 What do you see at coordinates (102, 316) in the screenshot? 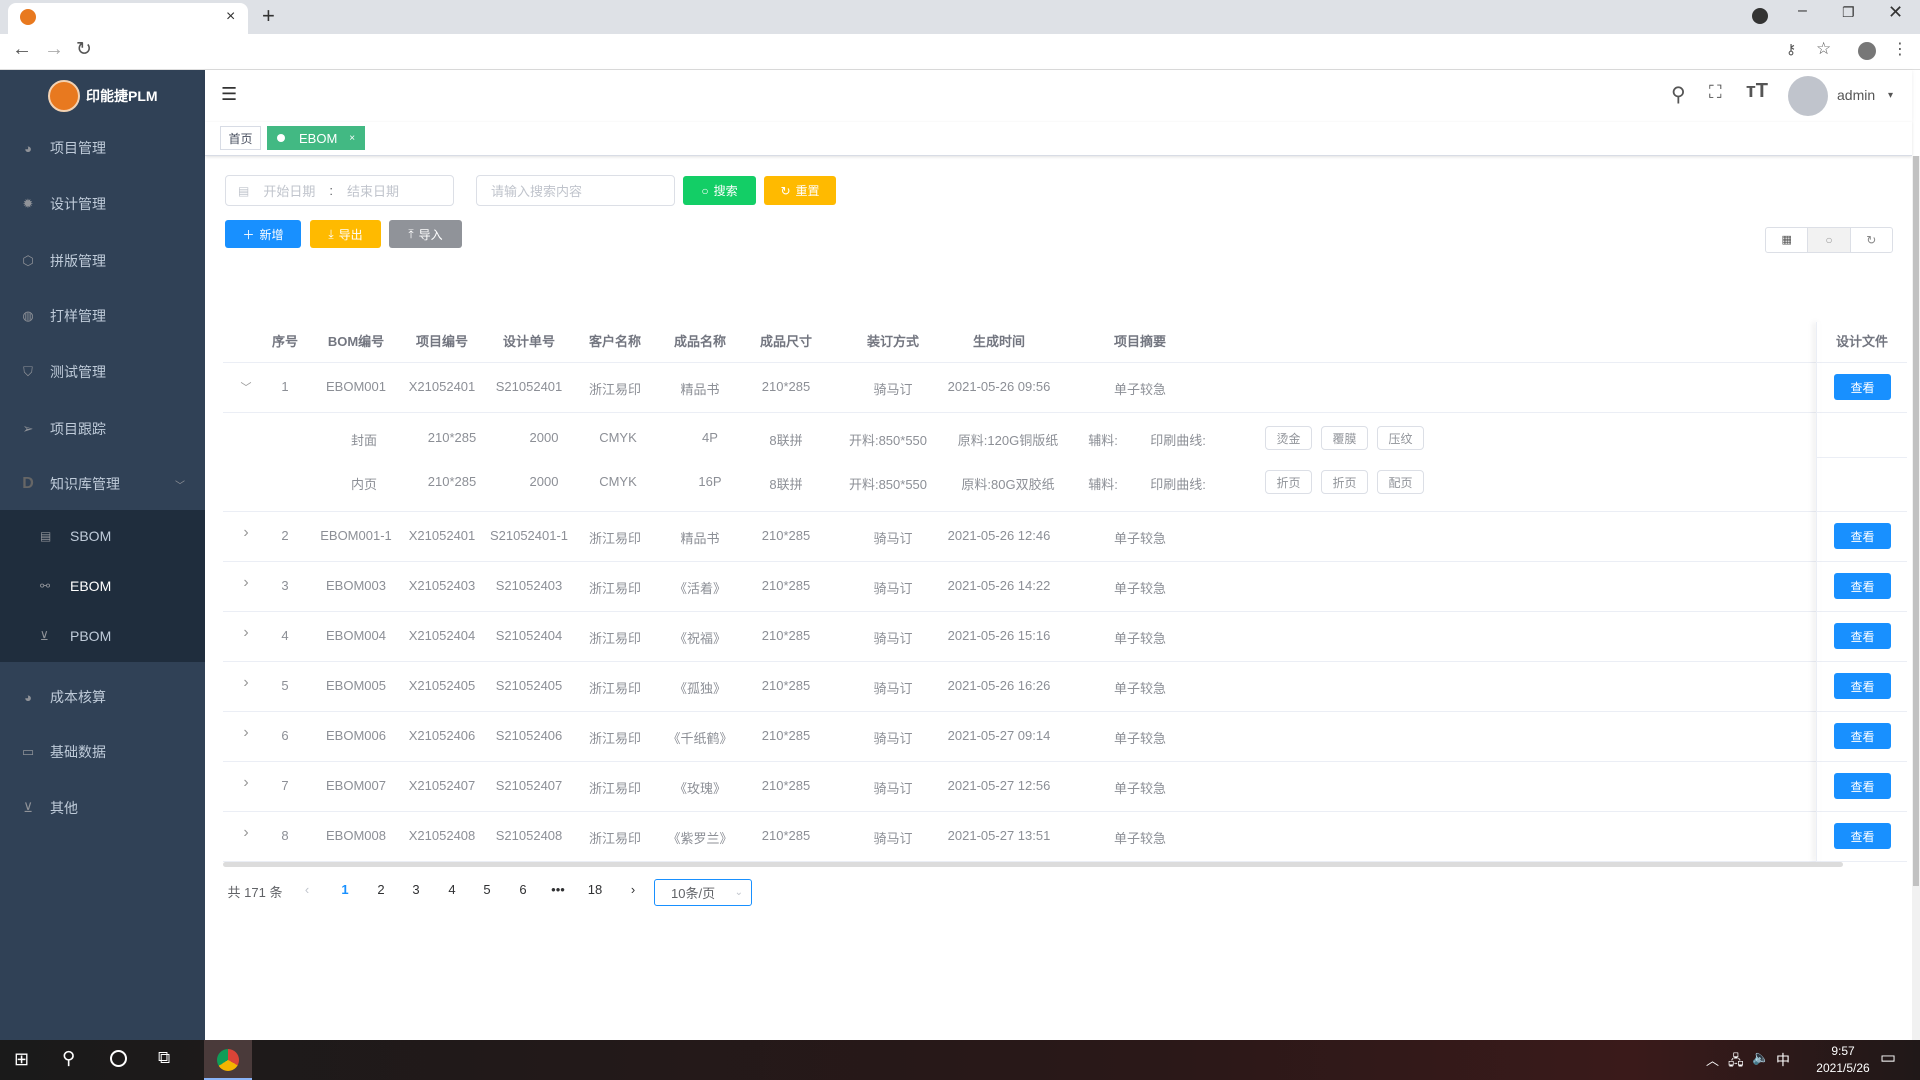
I see `sidebar-item-3: ◍ 打样管理` at bounding box center [102, 316].